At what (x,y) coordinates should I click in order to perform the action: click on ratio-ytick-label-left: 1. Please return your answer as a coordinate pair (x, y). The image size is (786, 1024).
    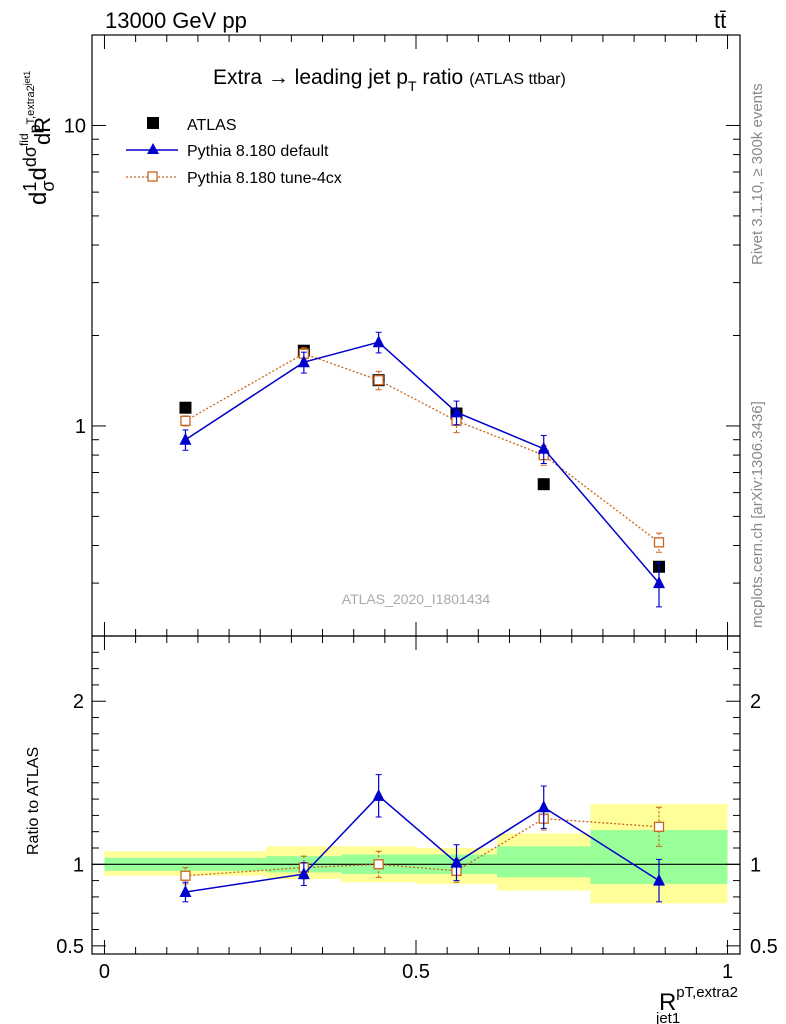
    Looking at the image, I should click on (78, 865).